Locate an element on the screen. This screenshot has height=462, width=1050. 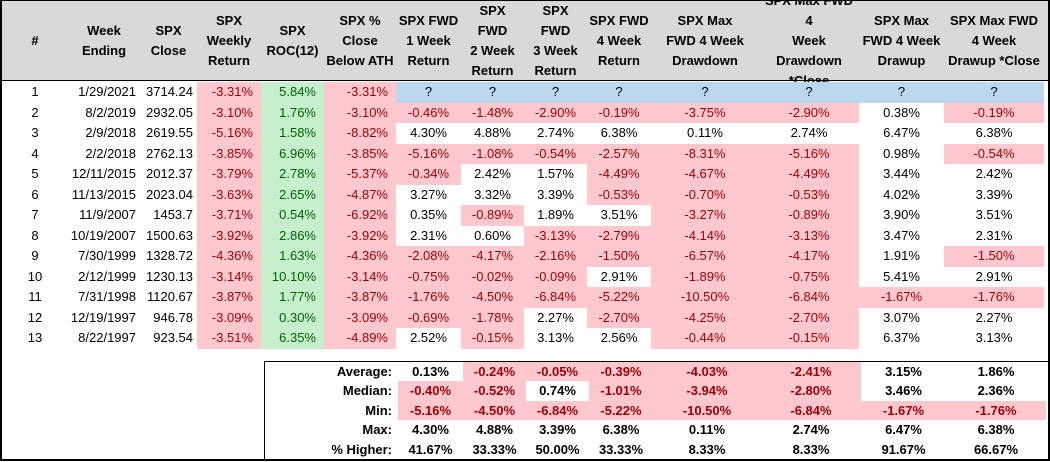
cell-weekly-return: -3.87% is located at coordinates (229, 297).